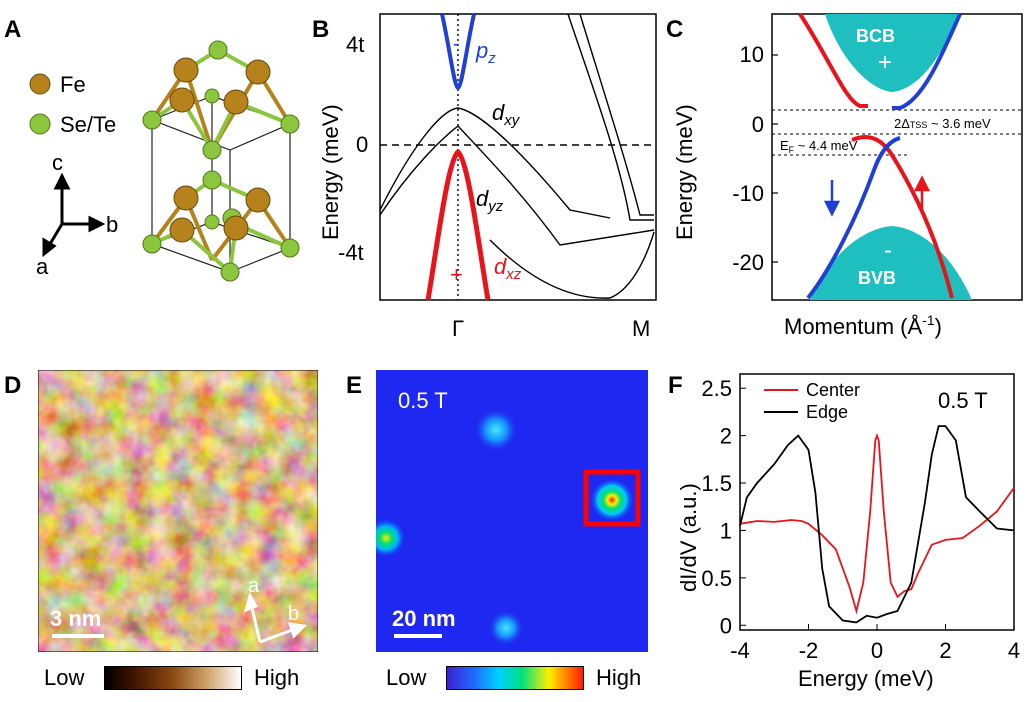 The width and height of the screenshot is (1028, 702). I want to click on bcb-band, so click(891, 53).